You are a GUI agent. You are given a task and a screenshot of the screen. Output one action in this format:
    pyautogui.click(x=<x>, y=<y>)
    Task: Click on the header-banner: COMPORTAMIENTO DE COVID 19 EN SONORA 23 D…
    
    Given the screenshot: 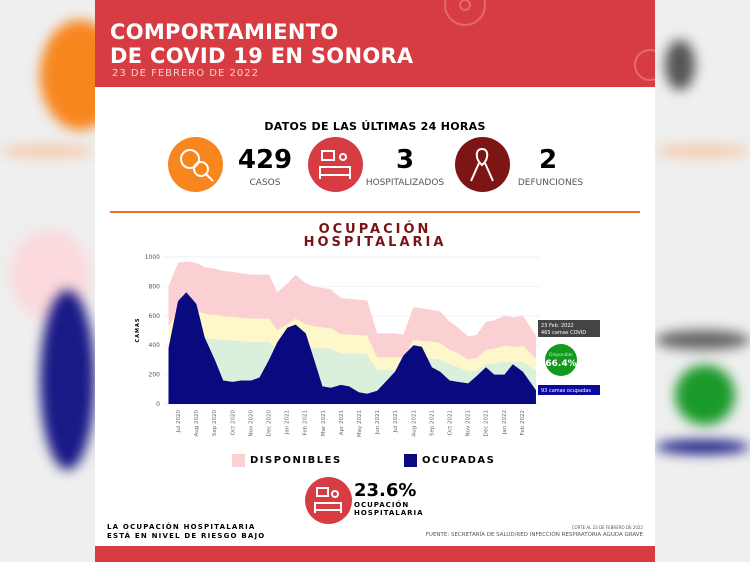 What is the action you would take?
    pyautogui.click(x=375, y=43)
    